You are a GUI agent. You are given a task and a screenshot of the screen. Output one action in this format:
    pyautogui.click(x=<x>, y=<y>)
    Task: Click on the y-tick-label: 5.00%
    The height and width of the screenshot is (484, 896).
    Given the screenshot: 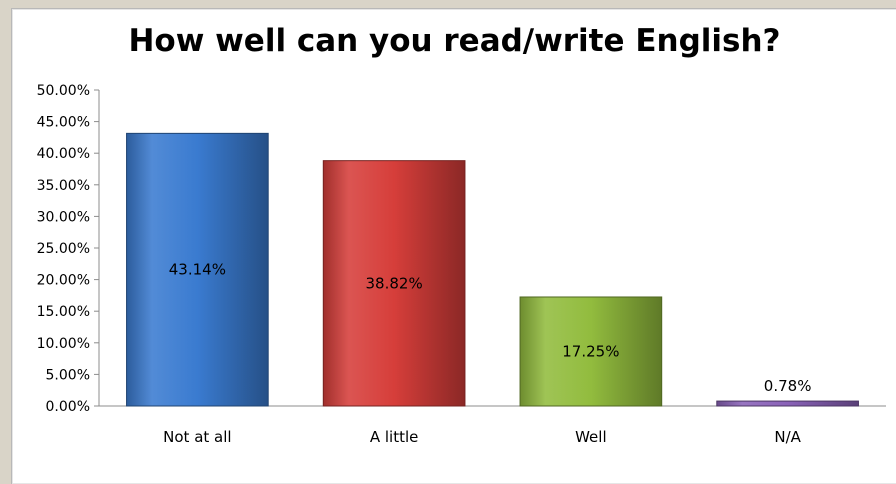 What is the action you would take?
    pyautogui.click(x=68, y=375)
    